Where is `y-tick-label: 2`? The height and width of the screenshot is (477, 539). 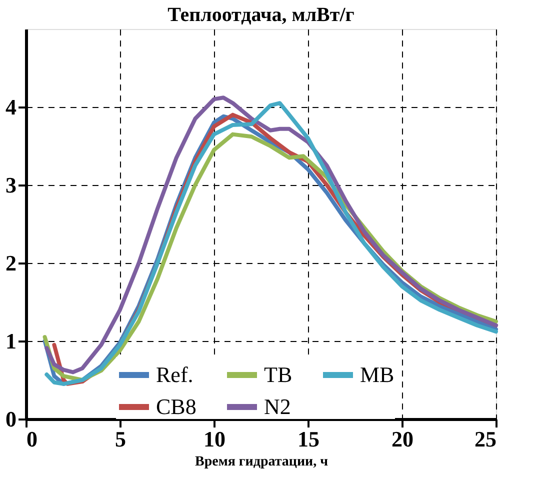 y-tick-label: 2 is located at coordinates (11, 263).